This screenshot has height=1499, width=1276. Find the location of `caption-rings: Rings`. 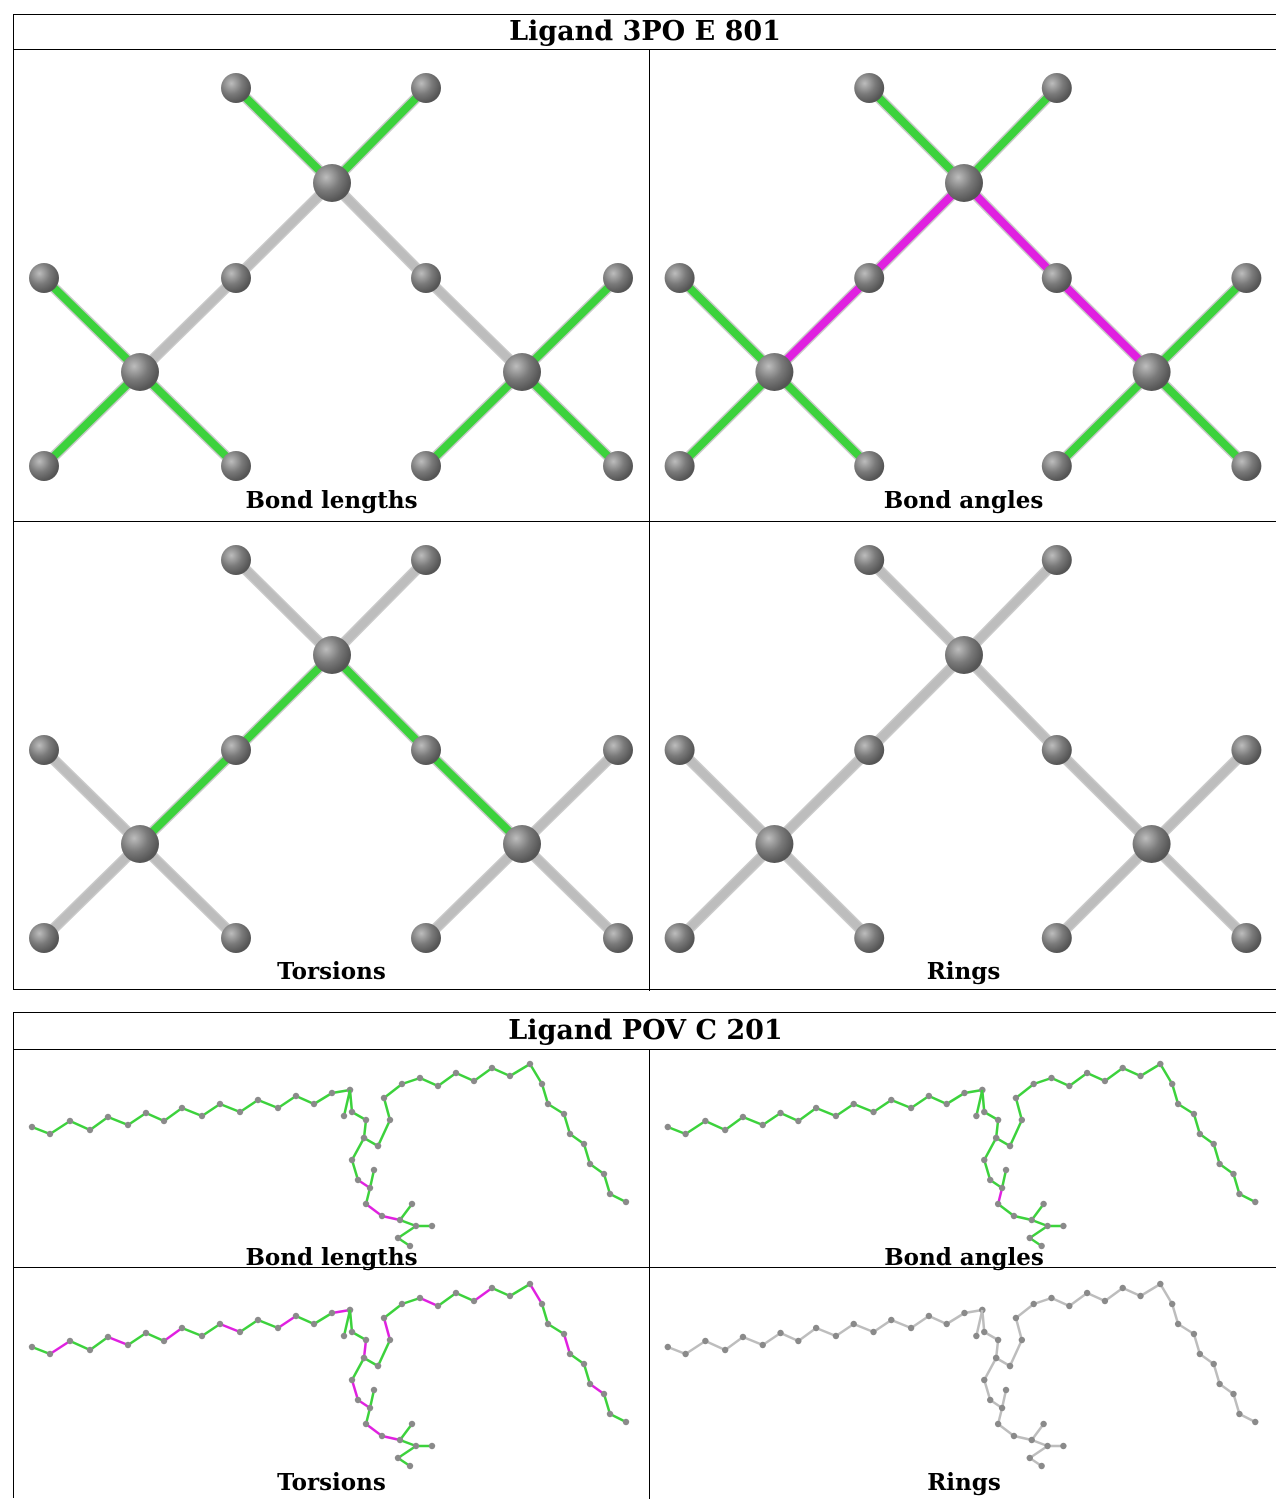

caption-rings: Rings is located at coordinates (964, 1482).